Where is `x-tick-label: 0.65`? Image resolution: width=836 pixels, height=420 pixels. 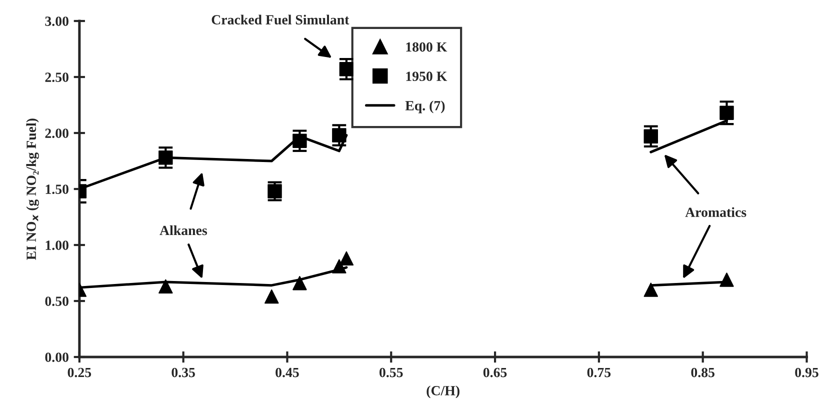
x-tick-label: 0.65 is located at coordinates (495, 373).